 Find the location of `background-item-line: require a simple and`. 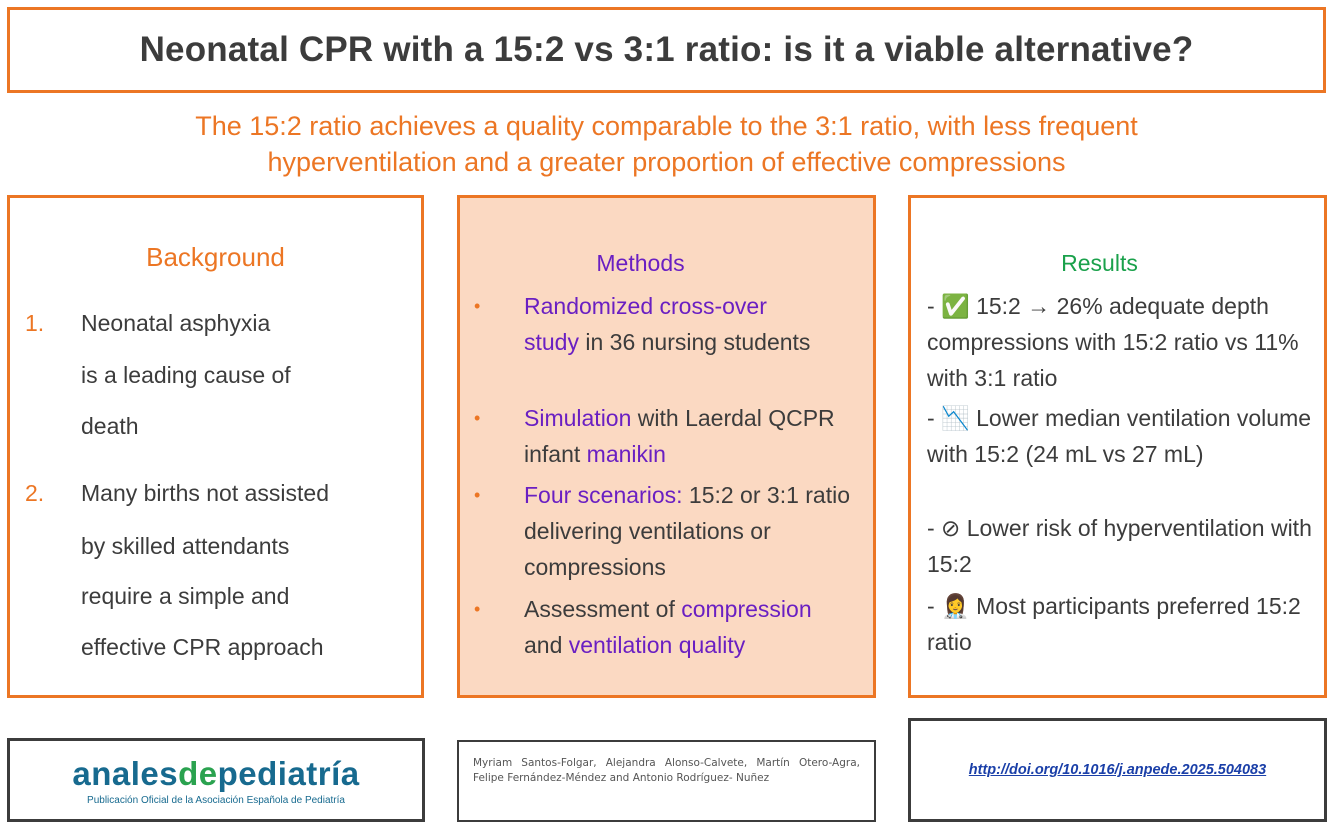

background-item-line: require a simple and is located at coordinates (185, 596).